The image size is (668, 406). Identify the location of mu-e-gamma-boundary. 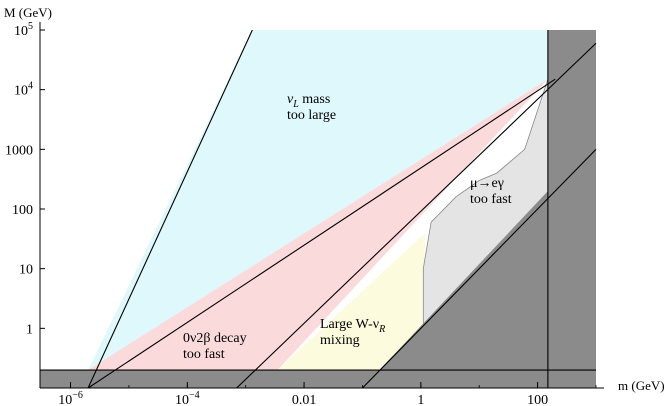
(485, 201).